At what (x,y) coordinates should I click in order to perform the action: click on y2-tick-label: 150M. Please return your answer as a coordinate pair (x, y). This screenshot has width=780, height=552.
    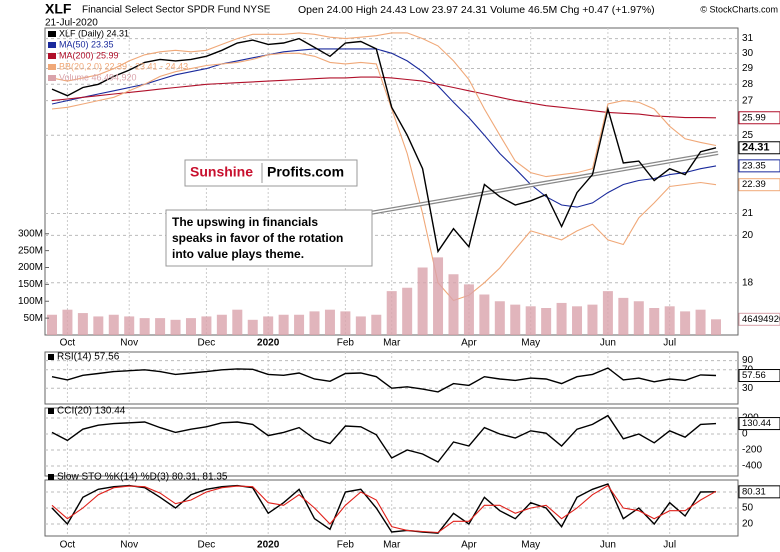
    Looking at the image, I should click on (30, 284).